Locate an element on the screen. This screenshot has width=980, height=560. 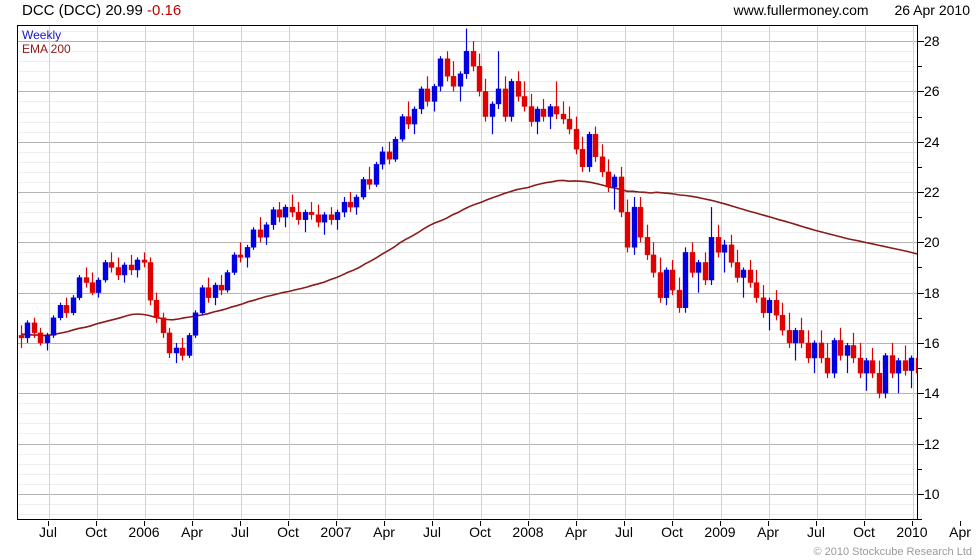
y-axis-tick-label: 16 is located at coordinates (932, 342).